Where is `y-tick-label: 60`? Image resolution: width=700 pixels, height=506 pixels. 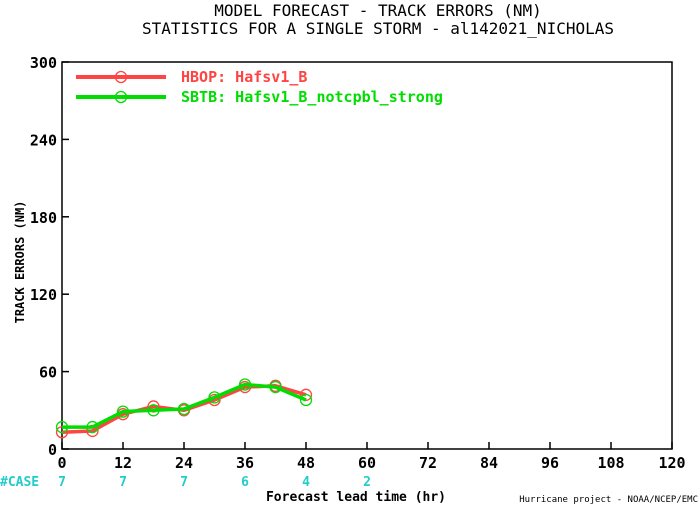 y-tick-label: 60 is located at coordinates (48, 373).